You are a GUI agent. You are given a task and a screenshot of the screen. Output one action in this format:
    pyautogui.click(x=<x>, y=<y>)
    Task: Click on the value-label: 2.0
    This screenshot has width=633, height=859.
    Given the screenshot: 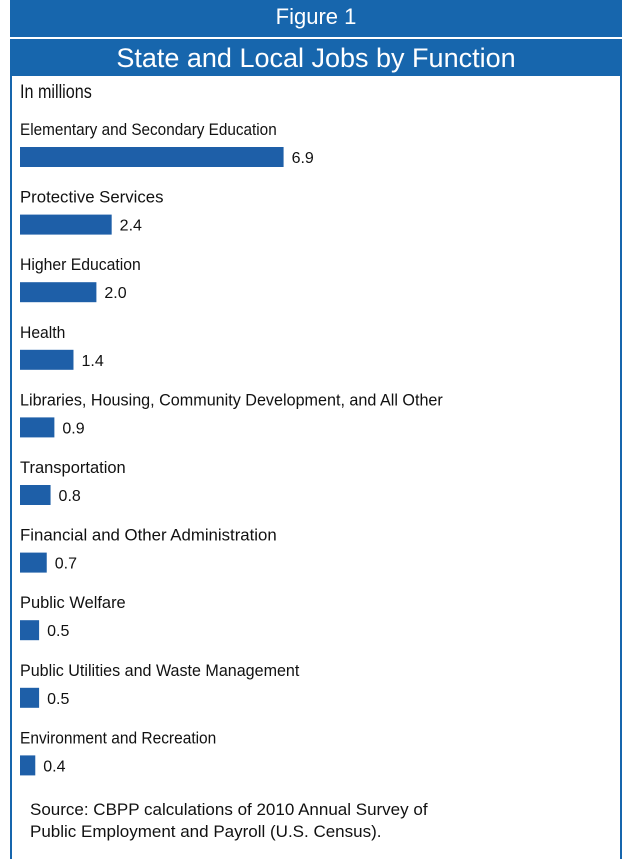 What is the action you would take?
    pyautogui.click(x=115, y=293)
    